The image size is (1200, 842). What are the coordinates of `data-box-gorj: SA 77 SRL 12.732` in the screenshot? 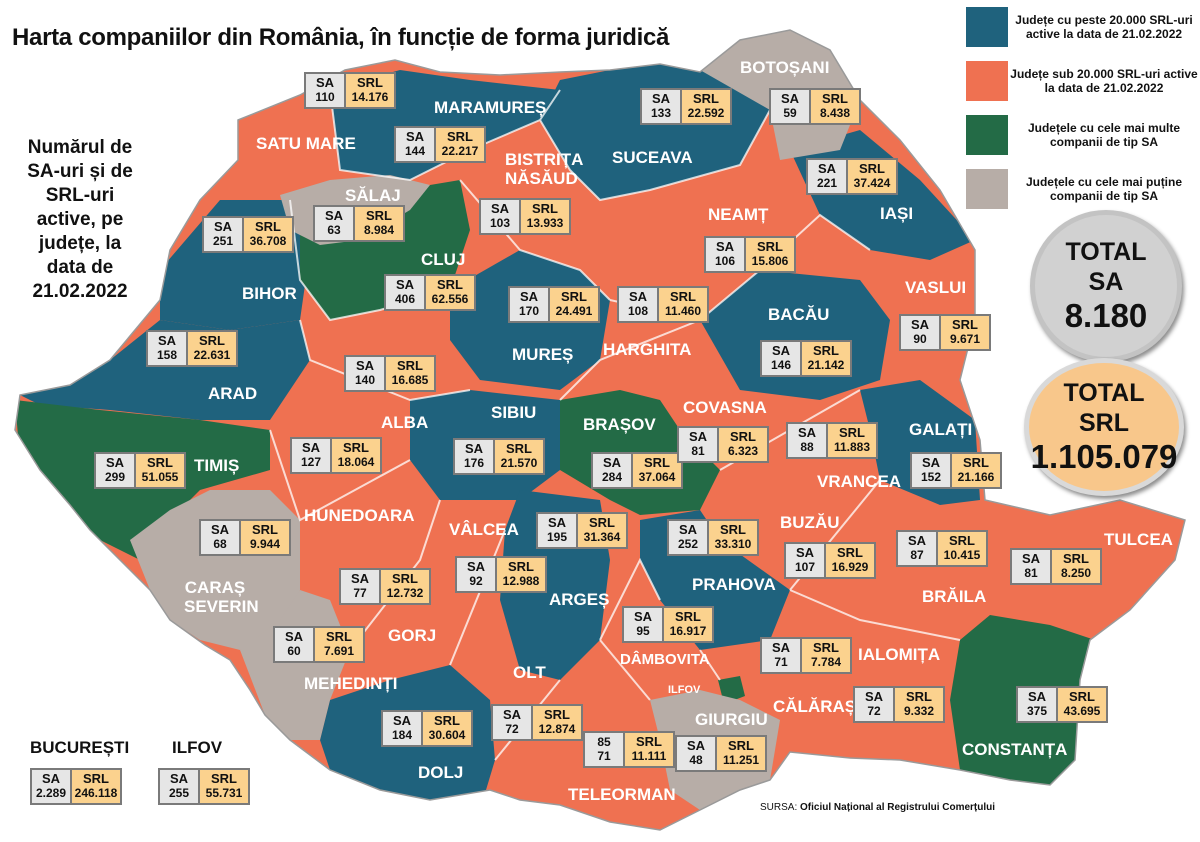 It's located at (385, 586).